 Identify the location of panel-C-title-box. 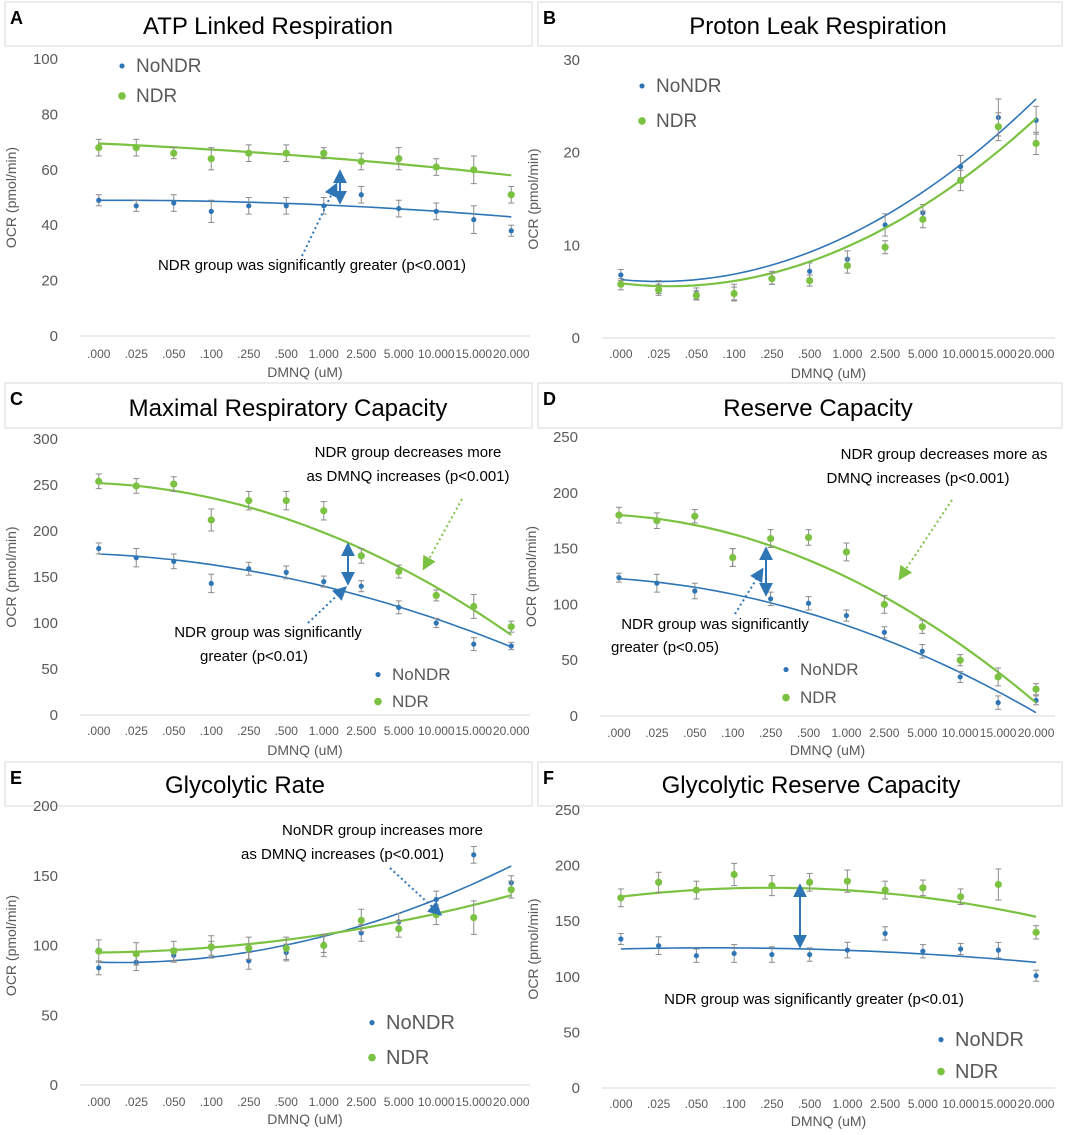
(268, 405).